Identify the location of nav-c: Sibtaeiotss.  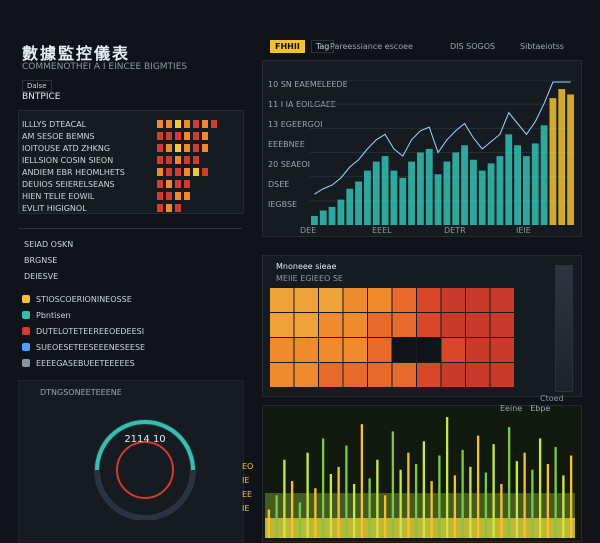
(542, 46).